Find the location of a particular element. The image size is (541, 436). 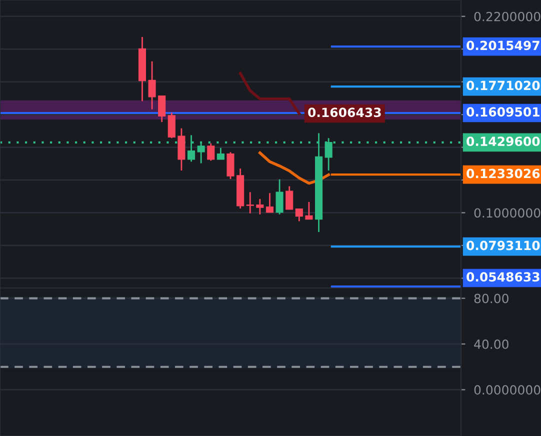

ref-line-label: 0.1609501 is located at coordinates (503, 112).